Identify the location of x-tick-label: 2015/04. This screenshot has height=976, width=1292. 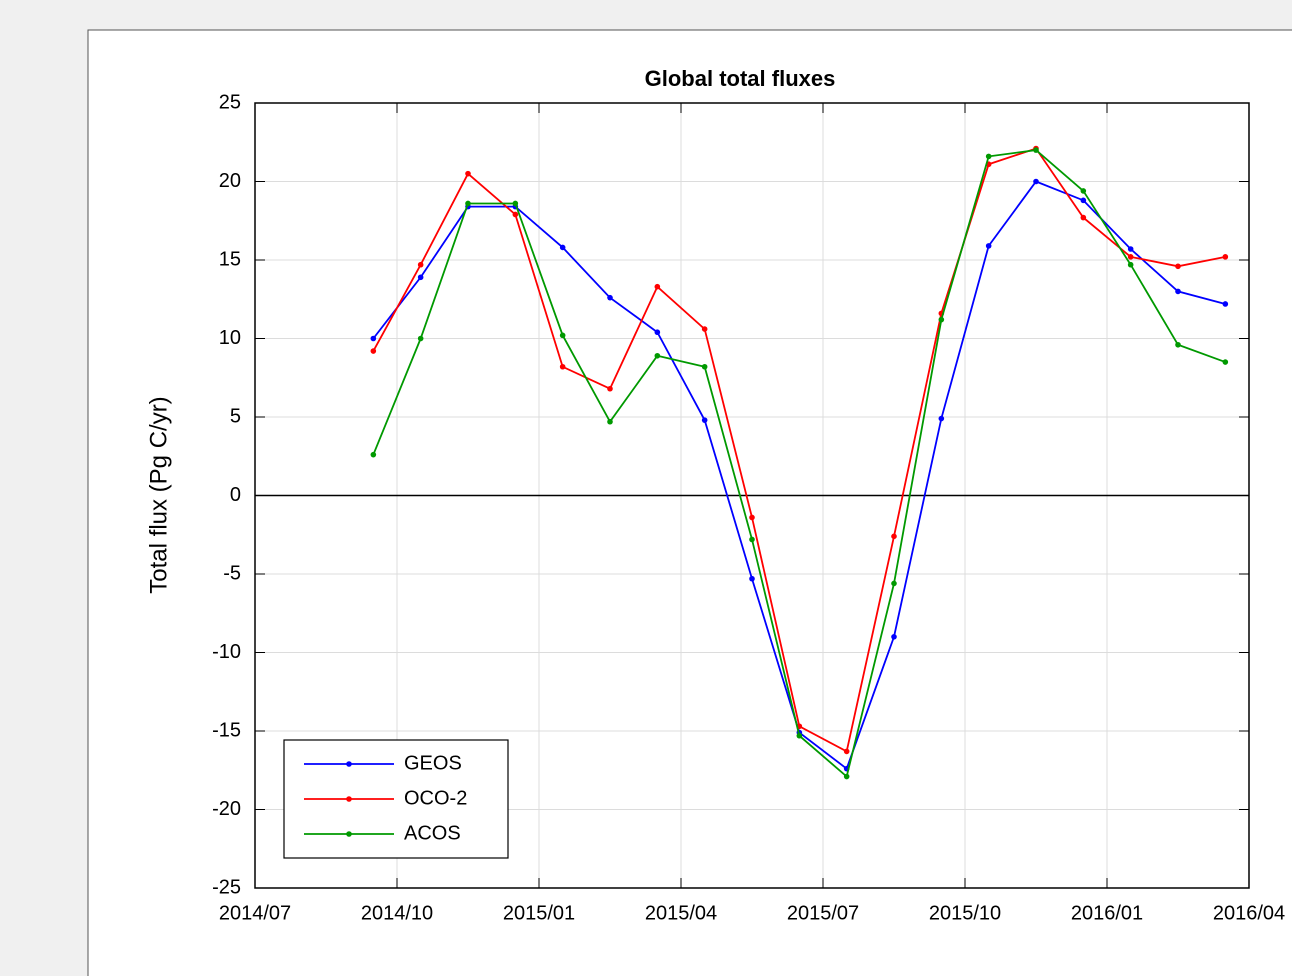
(681, 913).